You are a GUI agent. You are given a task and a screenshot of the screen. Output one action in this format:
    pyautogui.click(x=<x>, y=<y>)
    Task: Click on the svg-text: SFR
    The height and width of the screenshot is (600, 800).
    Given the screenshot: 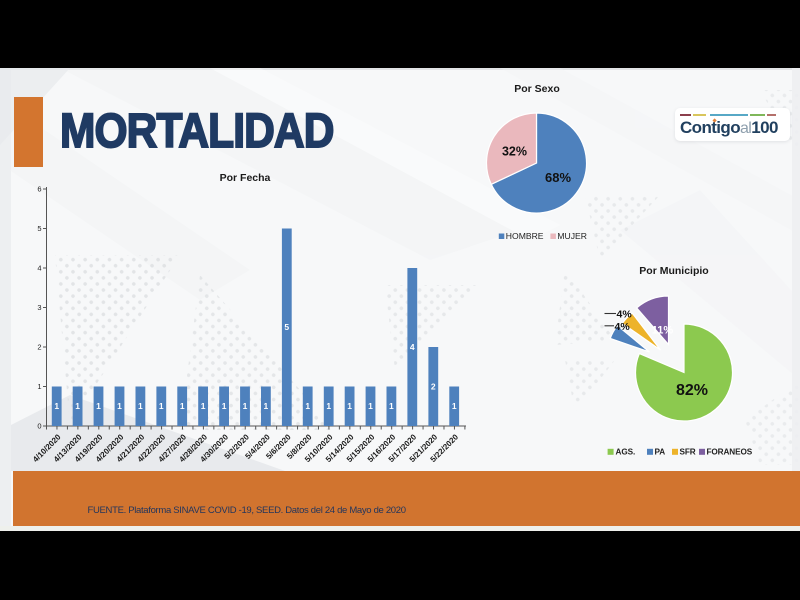 What is the action you would take?
    pyautogui.click(x=688, y=452)
    